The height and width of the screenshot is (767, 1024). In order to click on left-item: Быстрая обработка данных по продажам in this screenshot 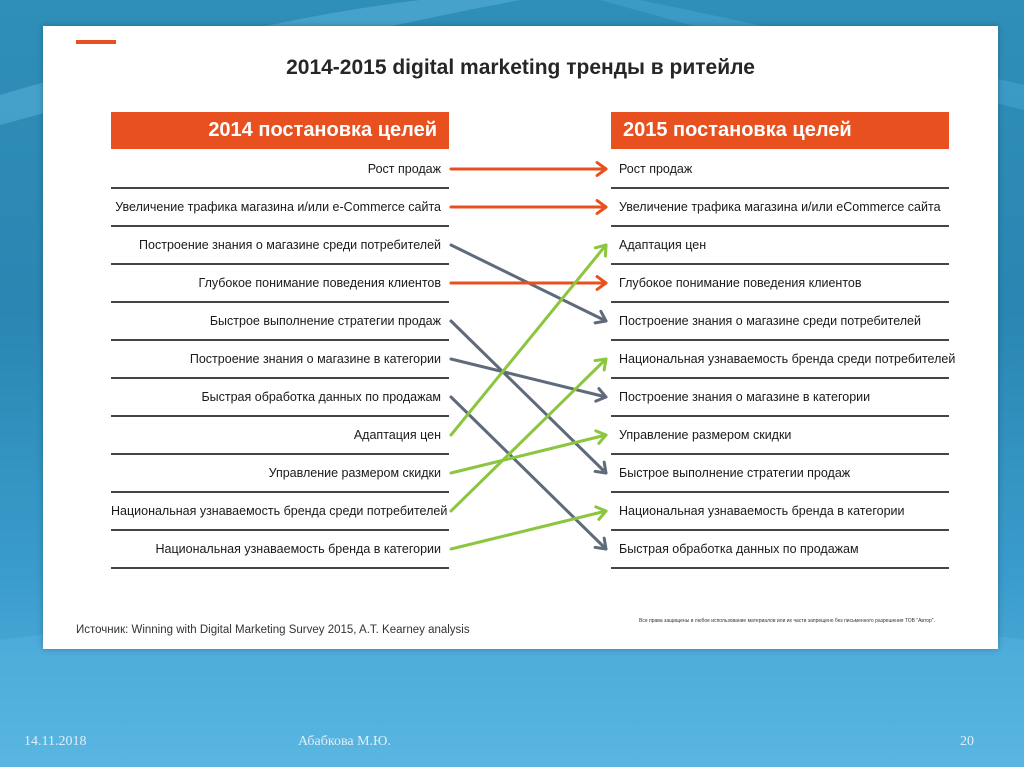, I will do `click(280, 398)`.